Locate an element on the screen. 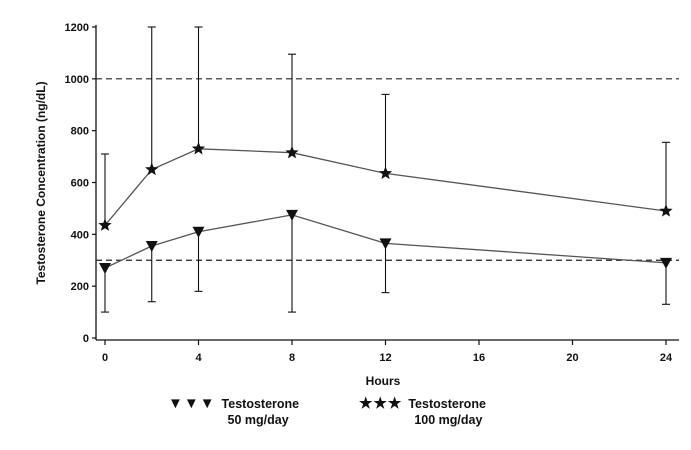 The height and width of the screenshot is (450, 691). y-tick-label: 200 is located at coordinates (80, 287).